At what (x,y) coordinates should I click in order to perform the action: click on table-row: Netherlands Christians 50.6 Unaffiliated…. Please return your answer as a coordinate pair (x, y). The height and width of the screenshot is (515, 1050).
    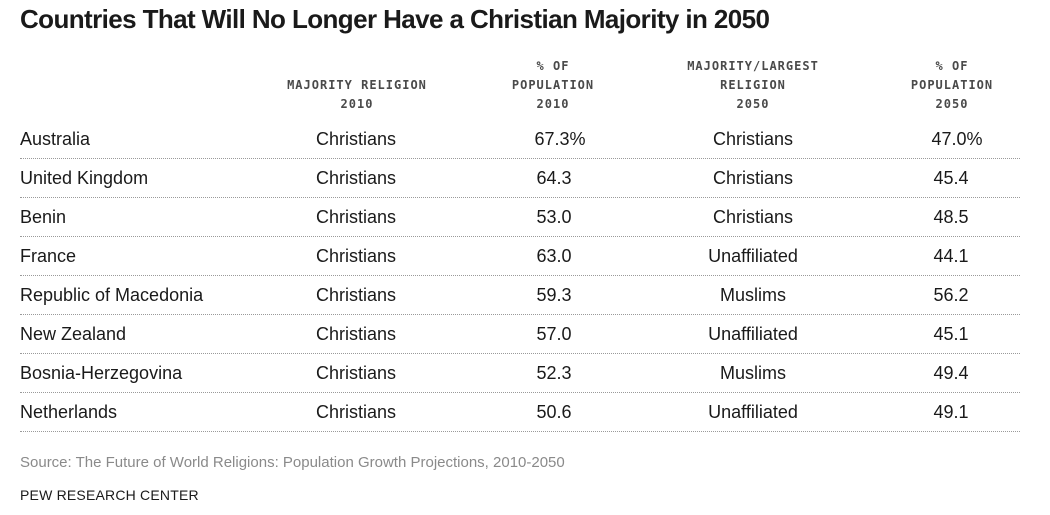
    Looking at the image, I should click on (520, 412).